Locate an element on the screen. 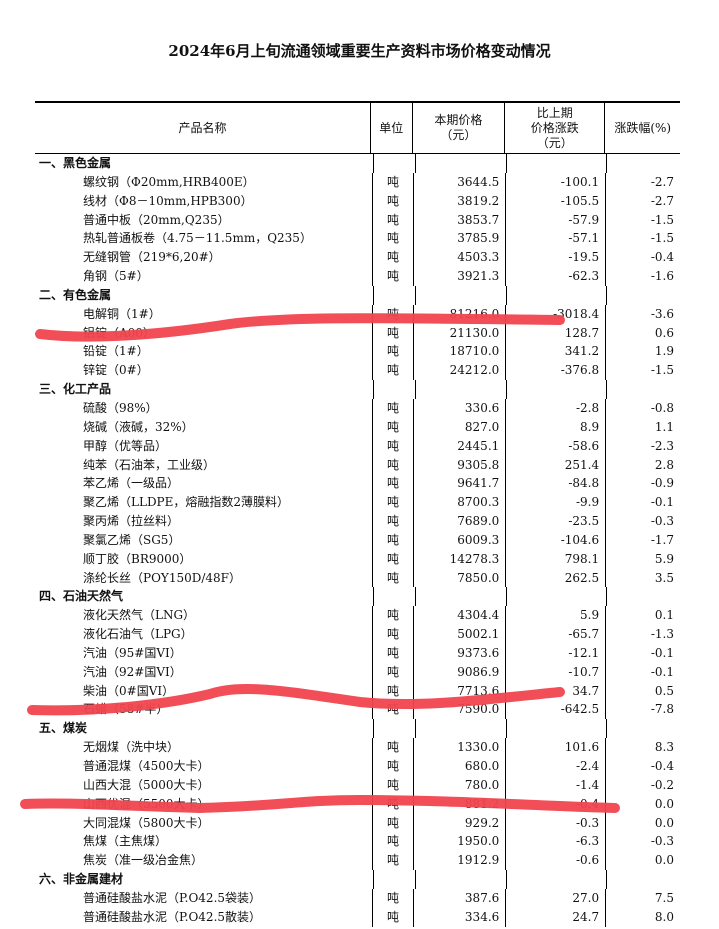 The height and width of the screenshot is (929, 719). table-row: 线材（Φ8－10mm,HPB300） 吨 3819.2 -105.5 -2.7 is located at coordinates (357, 201).